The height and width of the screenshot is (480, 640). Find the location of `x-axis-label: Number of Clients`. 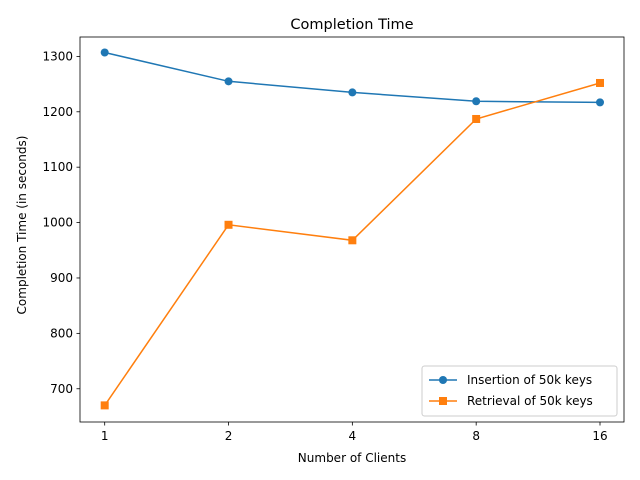

x-axis-label: Number of Clients is located at coordinates (352, 458).